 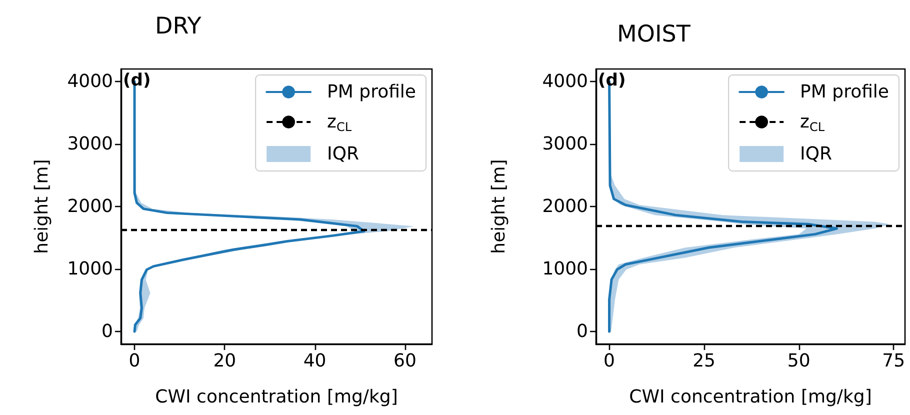 I want to click on x-tick-label: 60, so click(x=405, y=361).